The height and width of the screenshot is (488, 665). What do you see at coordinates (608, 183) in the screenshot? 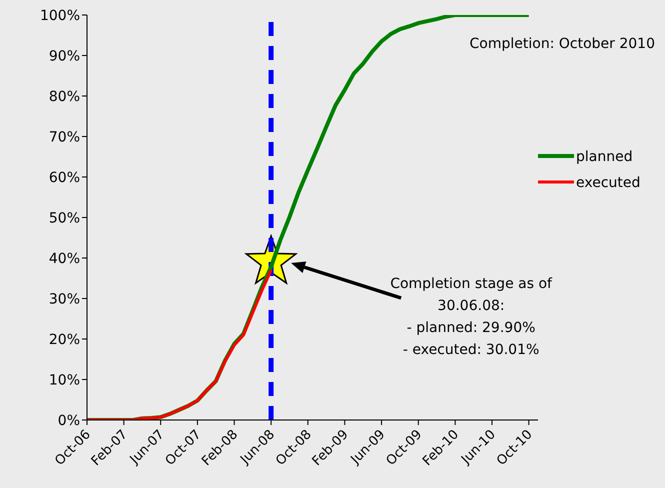
I see `legend-label: executed` at bounding box center [608, 183].